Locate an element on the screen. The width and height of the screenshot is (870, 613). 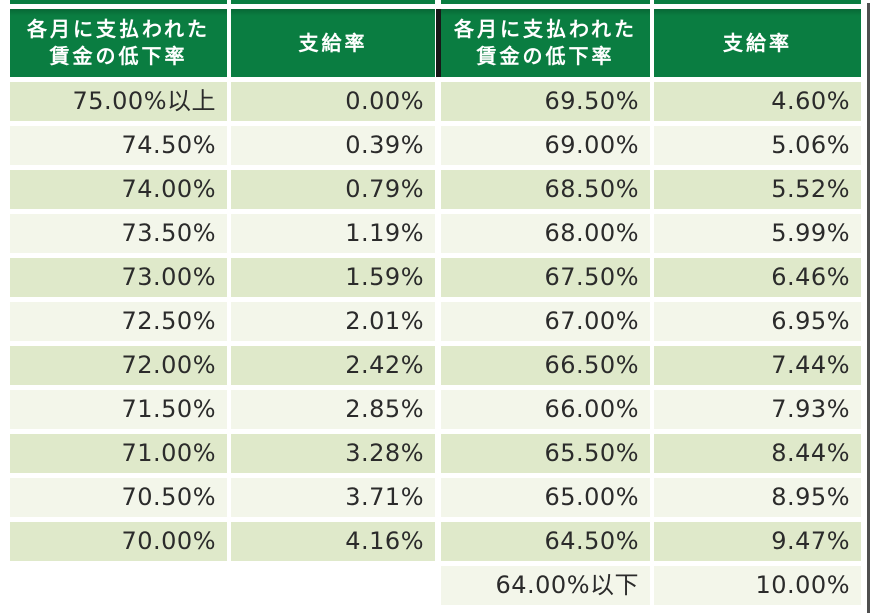
cell-wage-decrease-rate: 70.00% is located at coordinates (118, 541).